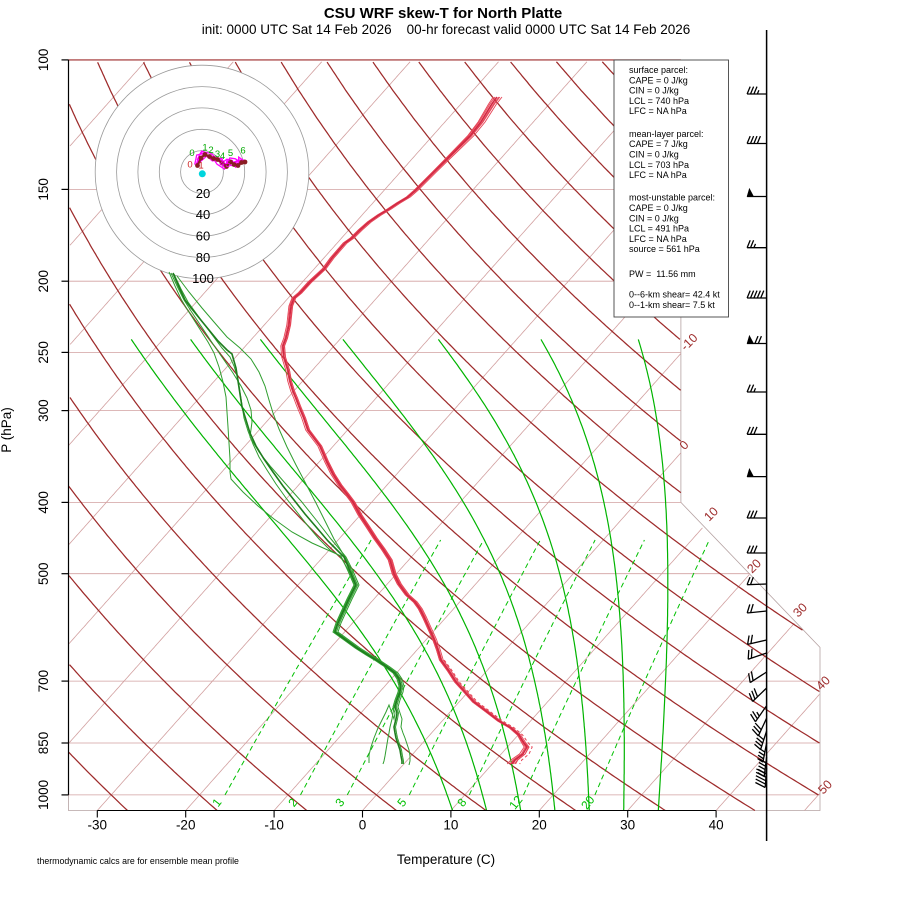  What do you see at coordinates (210, 150) in the screenshot?
I see `svg-text: 2` at bounding box center [210, 150].